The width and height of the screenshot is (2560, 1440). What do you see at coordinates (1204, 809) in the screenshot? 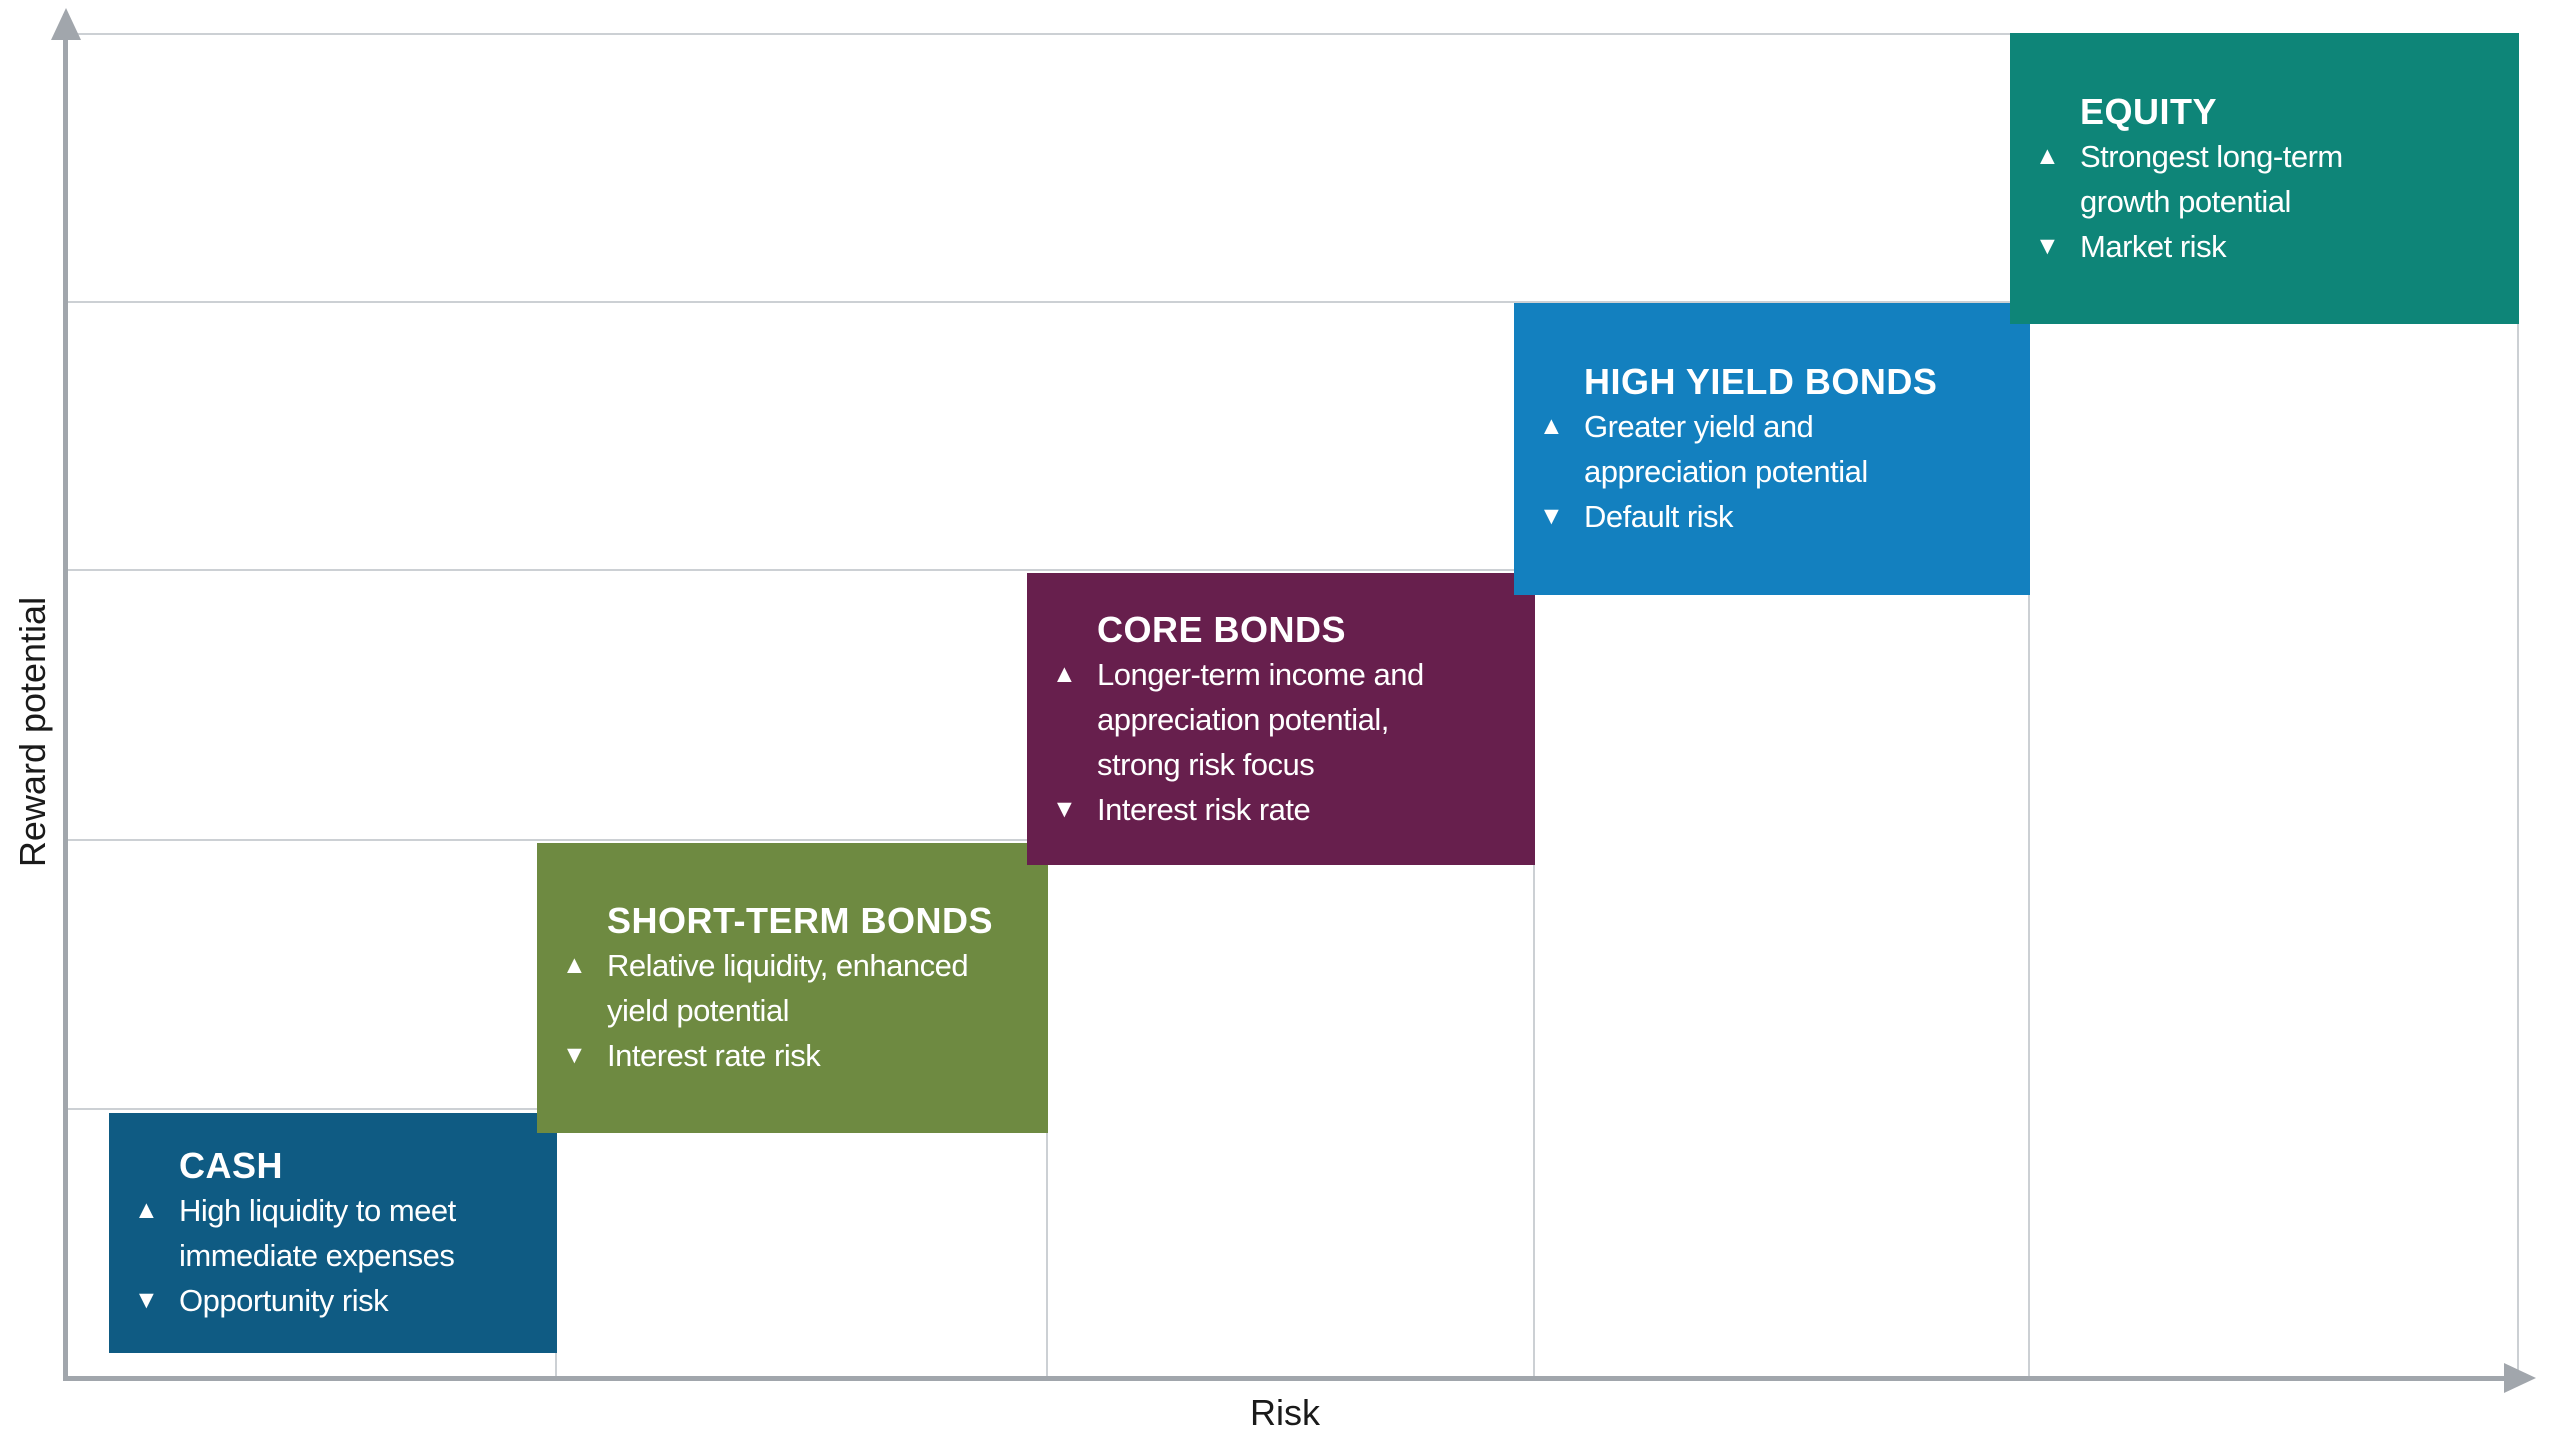
I see `asset-box-con: Interest risk rate` at bounding box center [1204, 809].